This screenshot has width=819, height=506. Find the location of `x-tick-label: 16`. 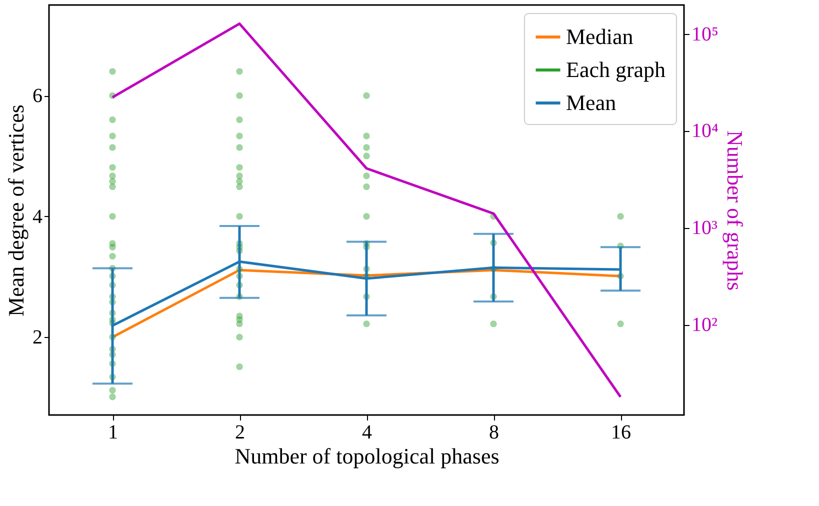

x-tick-label: 16 is located at coordinates (621, 433).